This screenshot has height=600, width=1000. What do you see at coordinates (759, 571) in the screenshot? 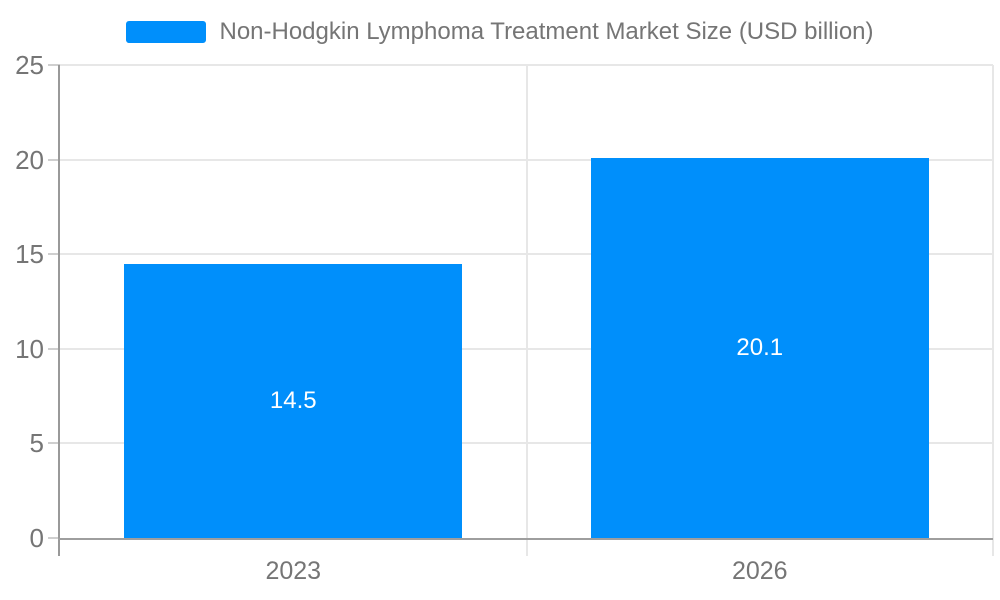
I see `x-axis-tick-label: 2026` at bounding box center [759, 571].